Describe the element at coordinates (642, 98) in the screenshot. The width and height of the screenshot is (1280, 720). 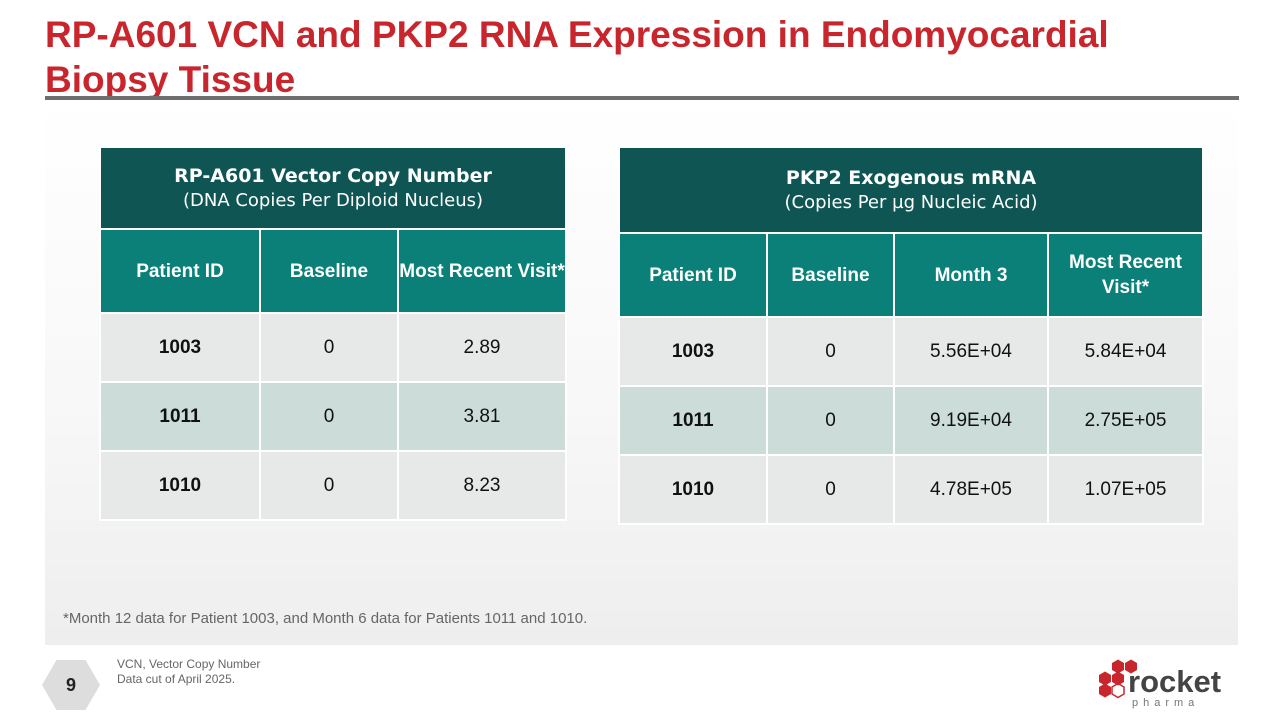
I see `title-divider` at that location.